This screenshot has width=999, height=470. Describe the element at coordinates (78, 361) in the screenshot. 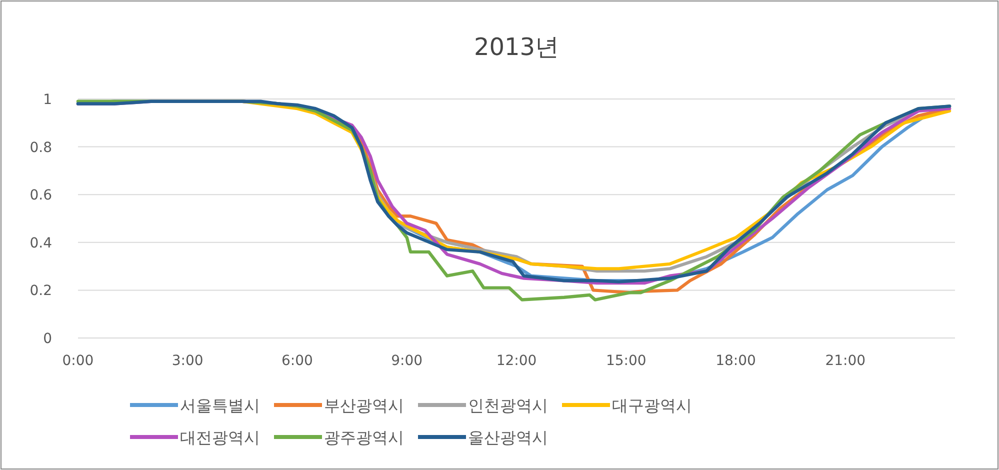

I see `x-tick-label: 0:00` at that location.